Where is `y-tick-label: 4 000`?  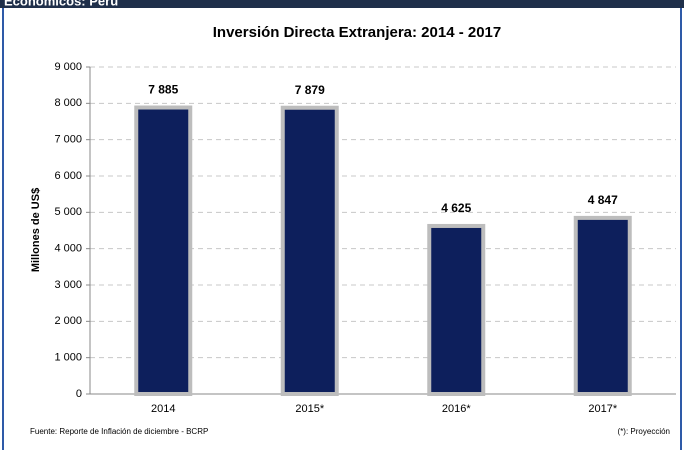 y-tick-label: 4 000 is located at coordinates (68, 249).